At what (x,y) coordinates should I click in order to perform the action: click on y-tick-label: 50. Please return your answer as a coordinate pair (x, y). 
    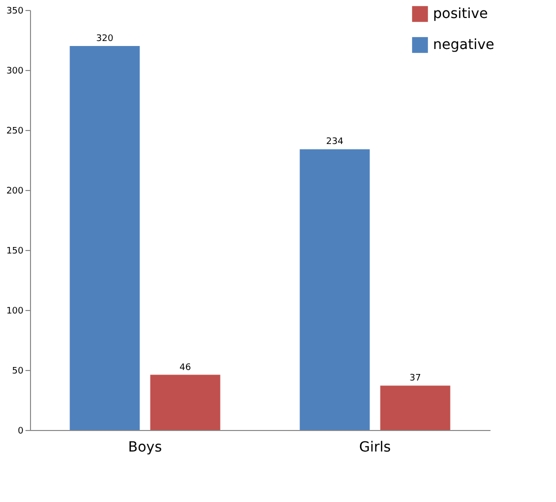
    Looking at the image, I should click on (18, 371).